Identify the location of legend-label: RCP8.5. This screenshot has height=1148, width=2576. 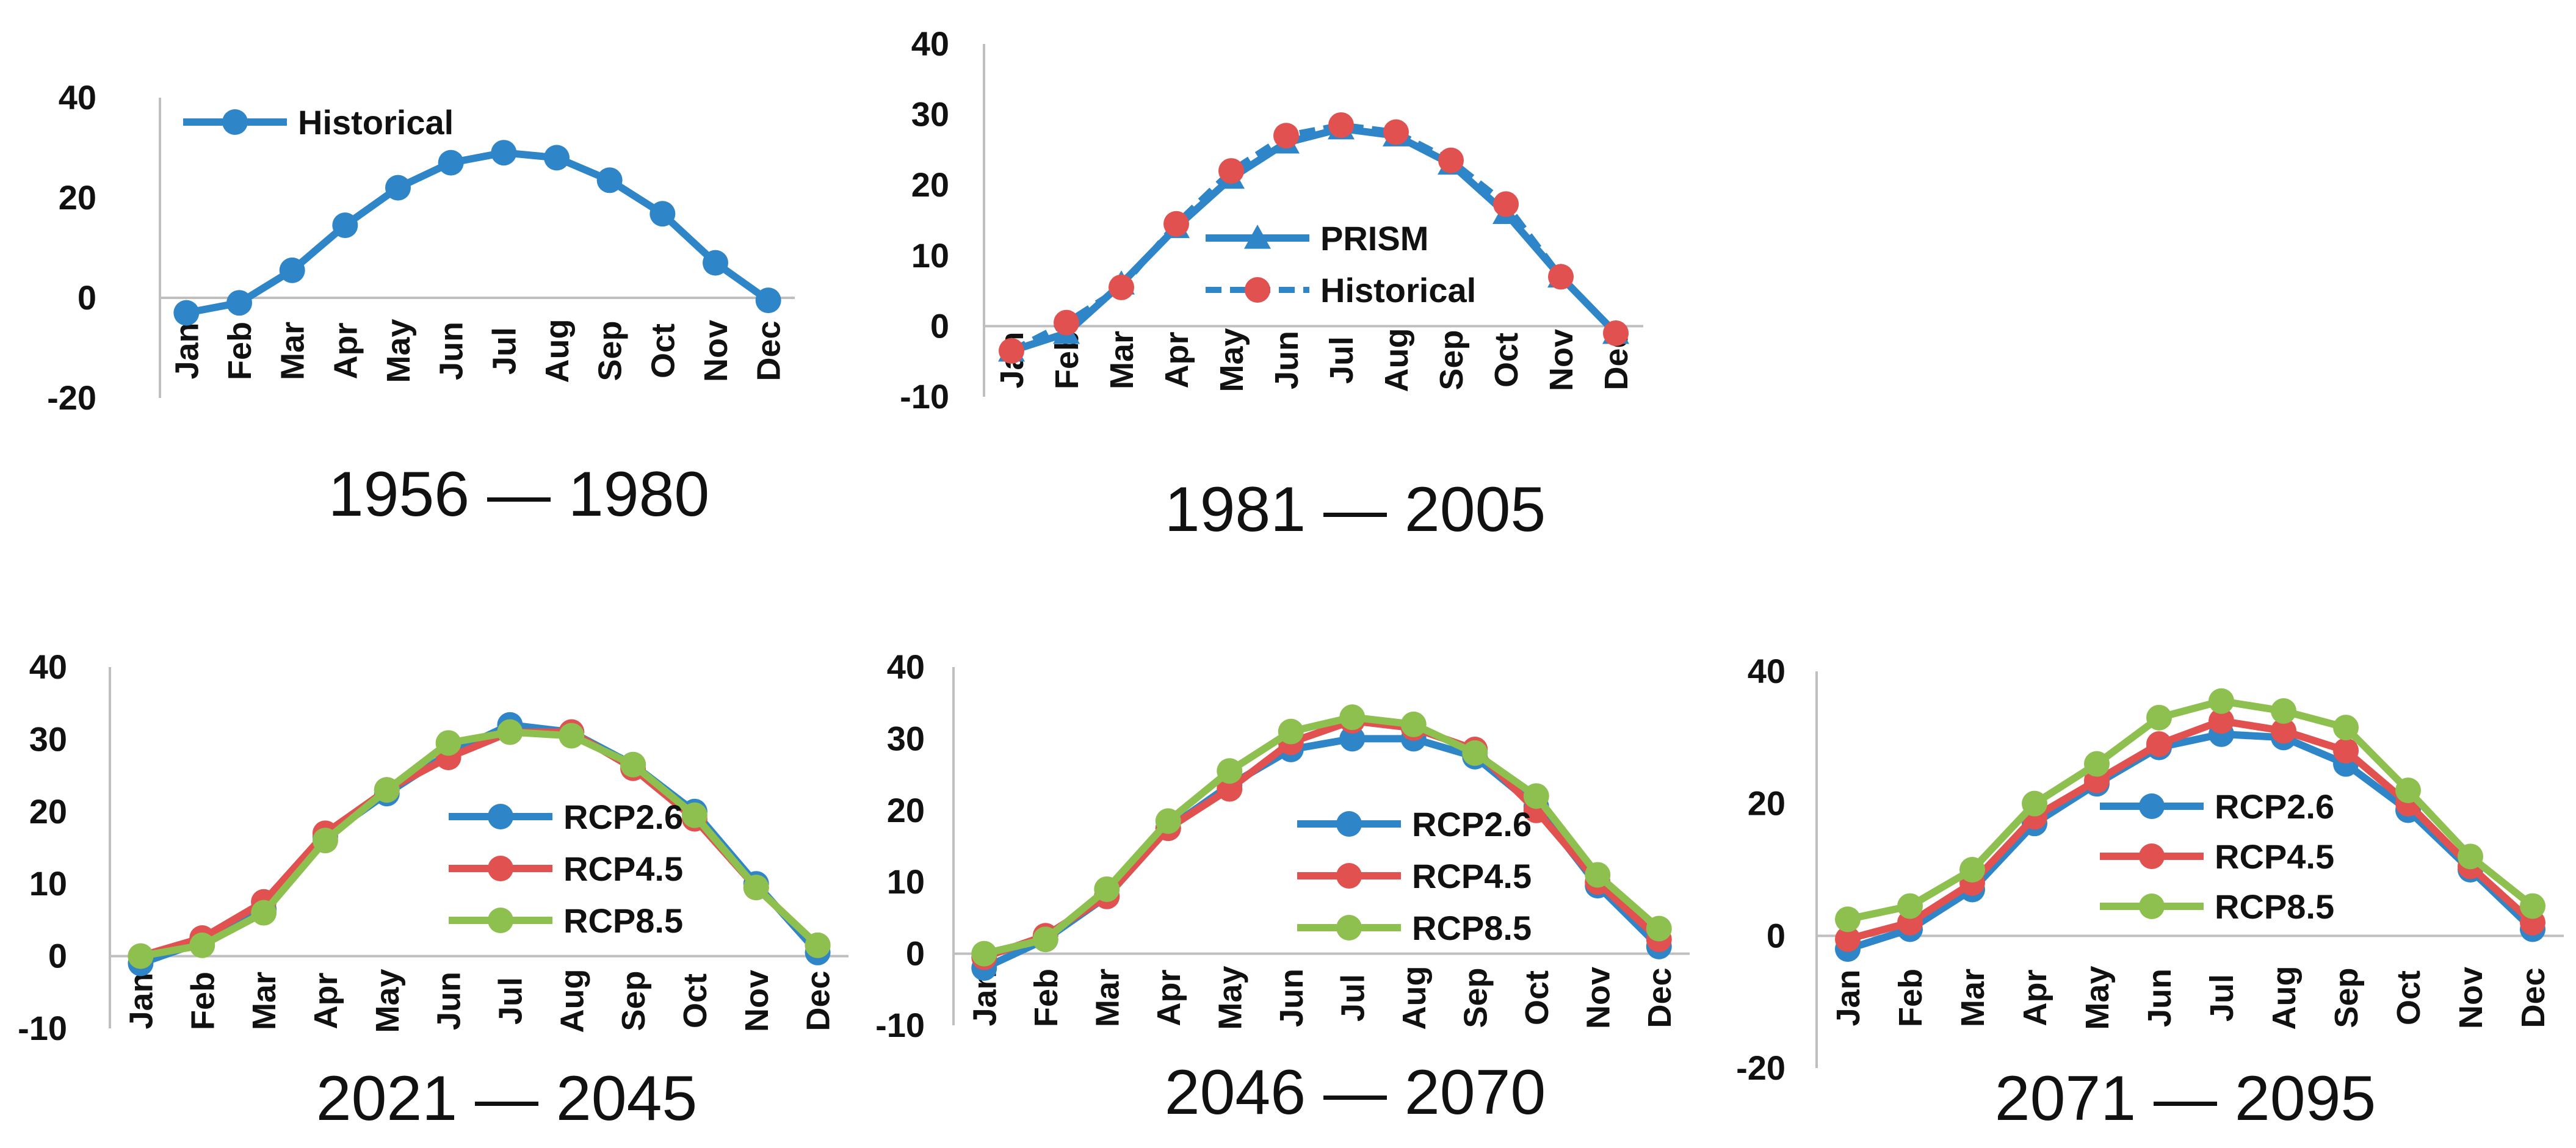
(623, 921).